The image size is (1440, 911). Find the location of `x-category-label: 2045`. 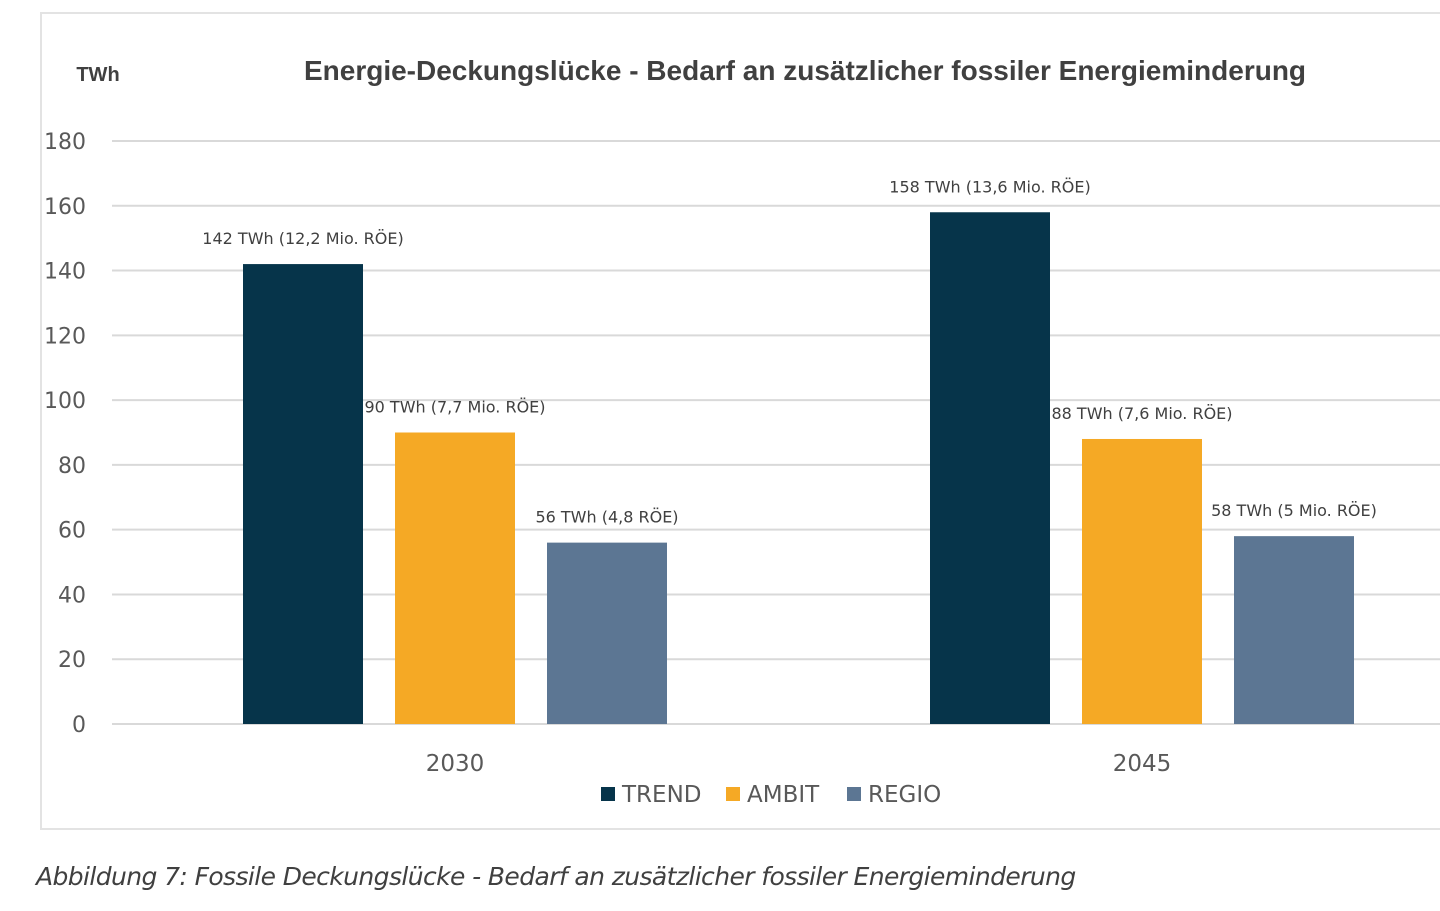

x-category-label: 2045 is located at coordinates (1142, 764).